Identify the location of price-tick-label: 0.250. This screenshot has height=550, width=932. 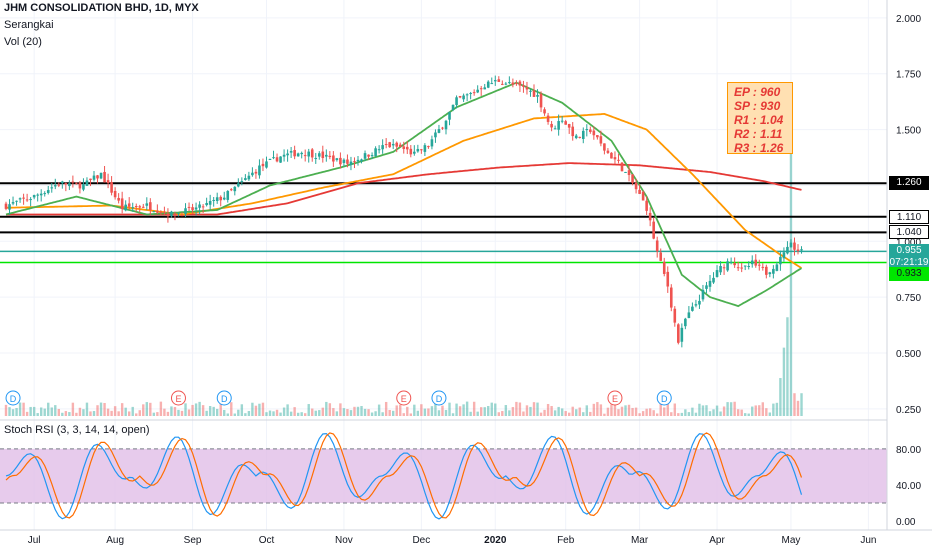
(908, 410).